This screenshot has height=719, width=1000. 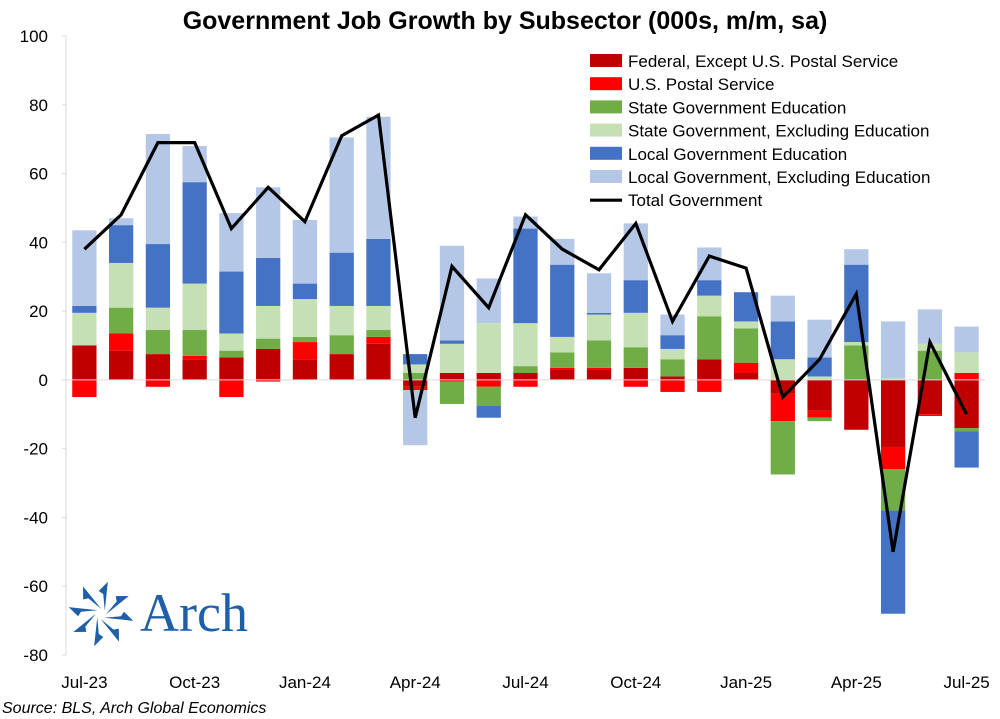 What do you see at coordinates (194, 682) in the screenshot?
I see `x-tick-label: Oct-23` at bounding box center [194, 682].